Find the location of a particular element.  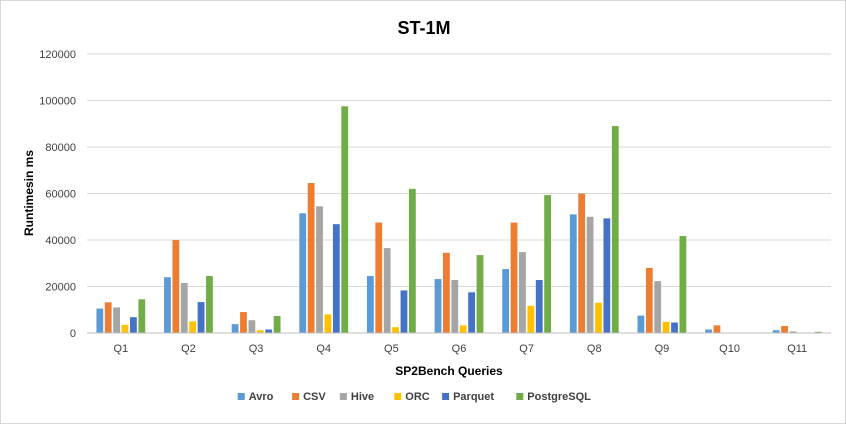

bar-hive-q4 is located at coordinates (319, 269).